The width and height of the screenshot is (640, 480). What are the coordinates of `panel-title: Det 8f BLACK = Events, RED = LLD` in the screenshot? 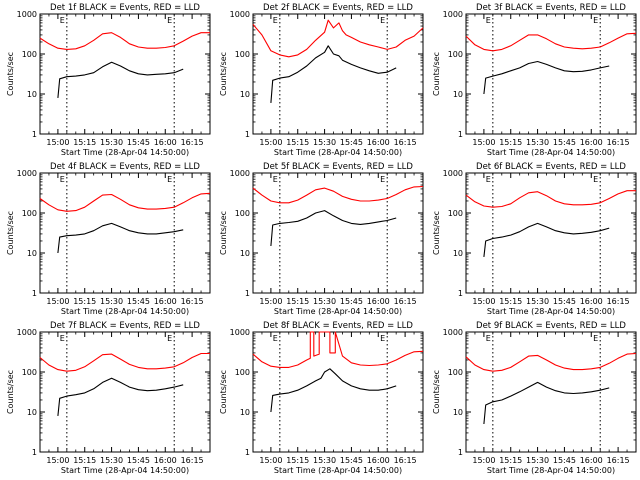 It's located at (338, 326).